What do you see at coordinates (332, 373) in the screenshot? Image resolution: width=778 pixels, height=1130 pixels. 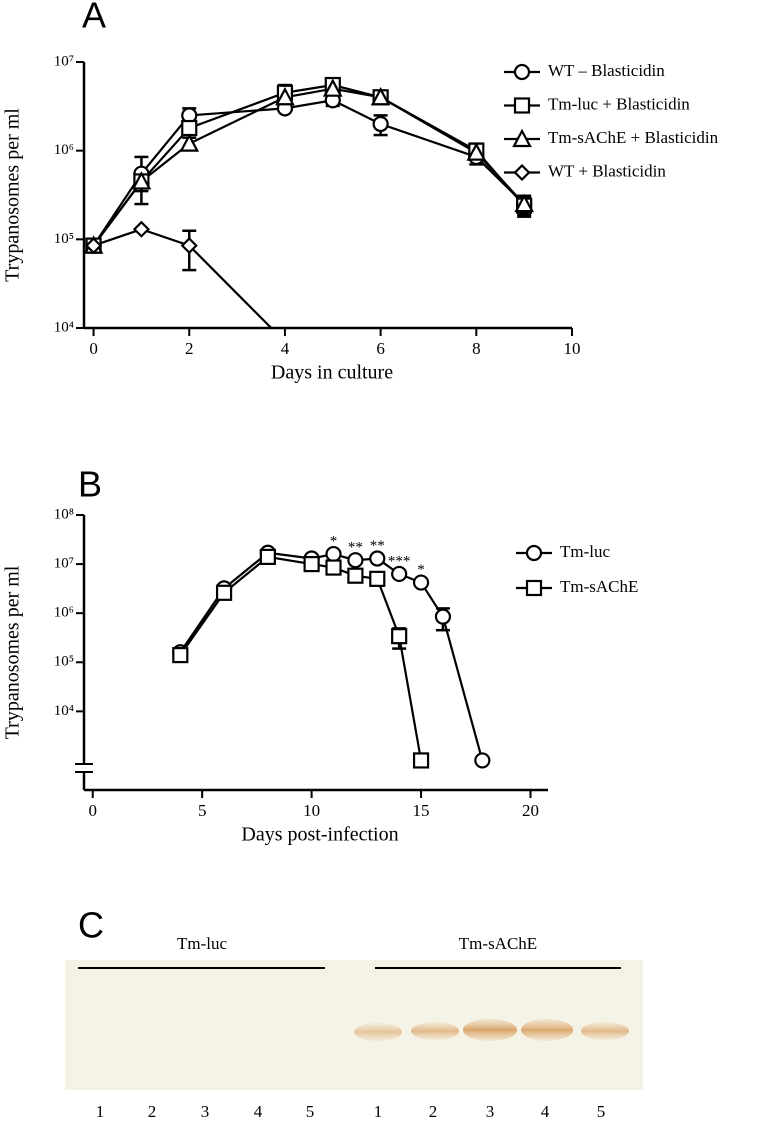 I see `x-axis-label: Days in culture` at bounding box center [332, 373].